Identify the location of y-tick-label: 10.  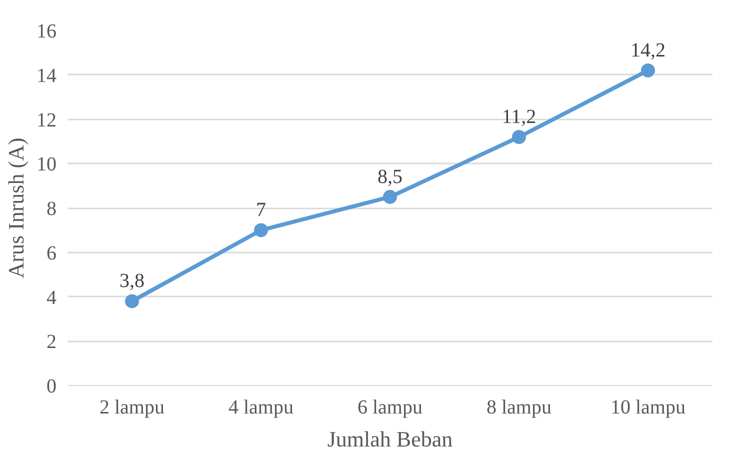
(46, 165).